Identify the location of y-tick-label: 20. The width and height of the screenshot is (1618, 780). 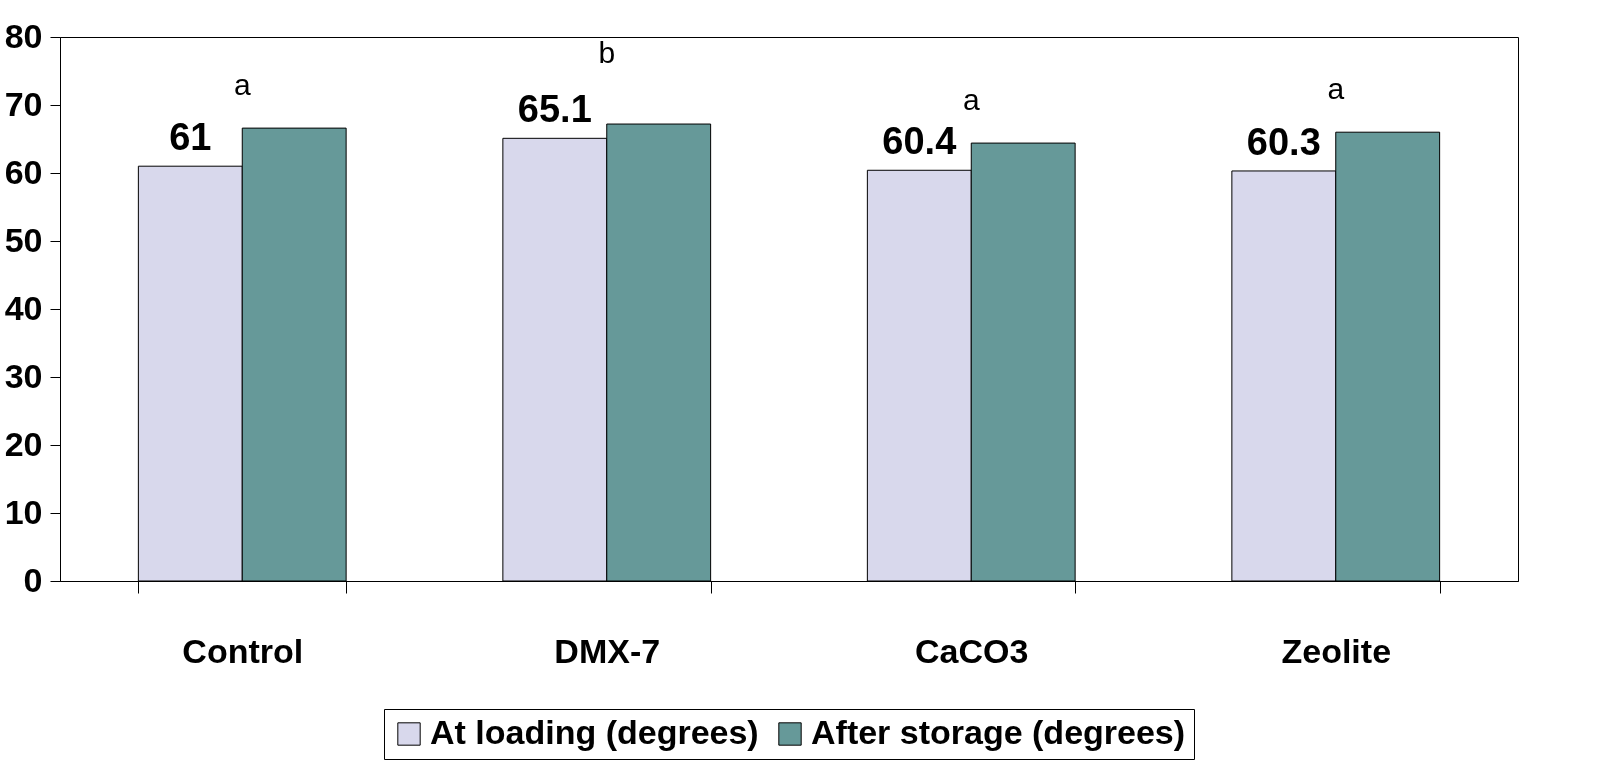
(23, 443).